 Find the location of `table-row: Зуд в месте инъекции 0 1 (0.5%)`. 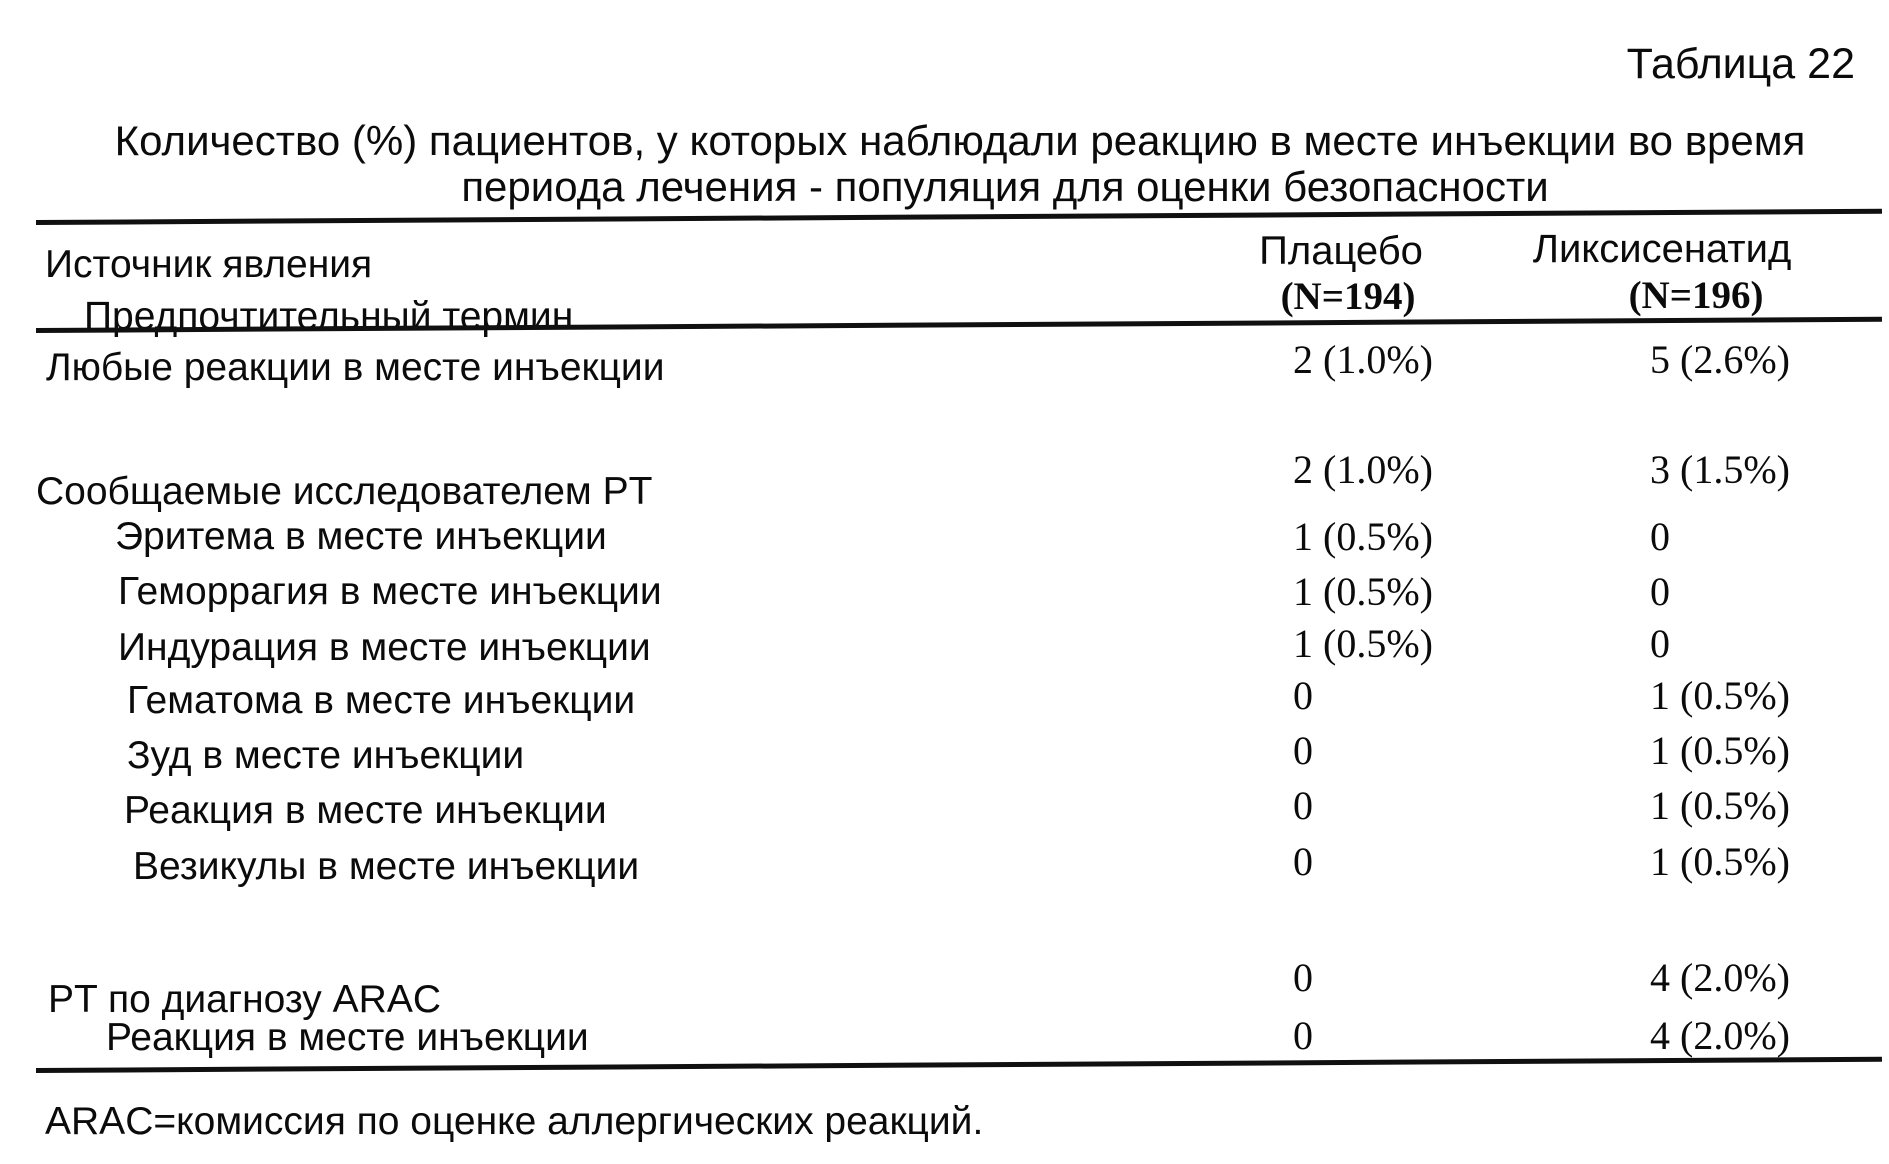

table-row: Зуд в месте инъекции 0 1 (0.5%) is located at coordinates (944, 753).